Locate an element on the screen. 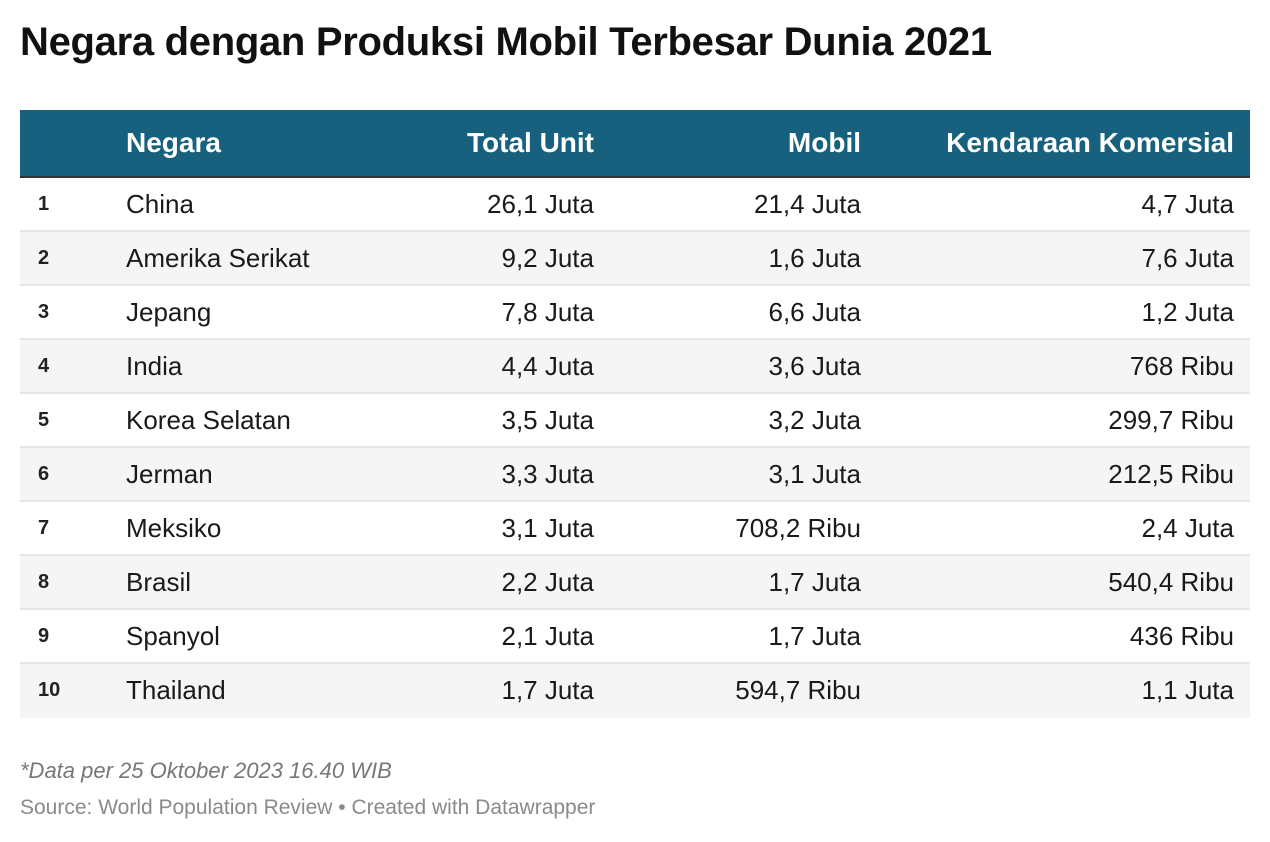 The width and height of the screenshot is (1270, 842). kendaraan-komersial-cell: 7,6 Juta is located at coordinates (1187, 258).